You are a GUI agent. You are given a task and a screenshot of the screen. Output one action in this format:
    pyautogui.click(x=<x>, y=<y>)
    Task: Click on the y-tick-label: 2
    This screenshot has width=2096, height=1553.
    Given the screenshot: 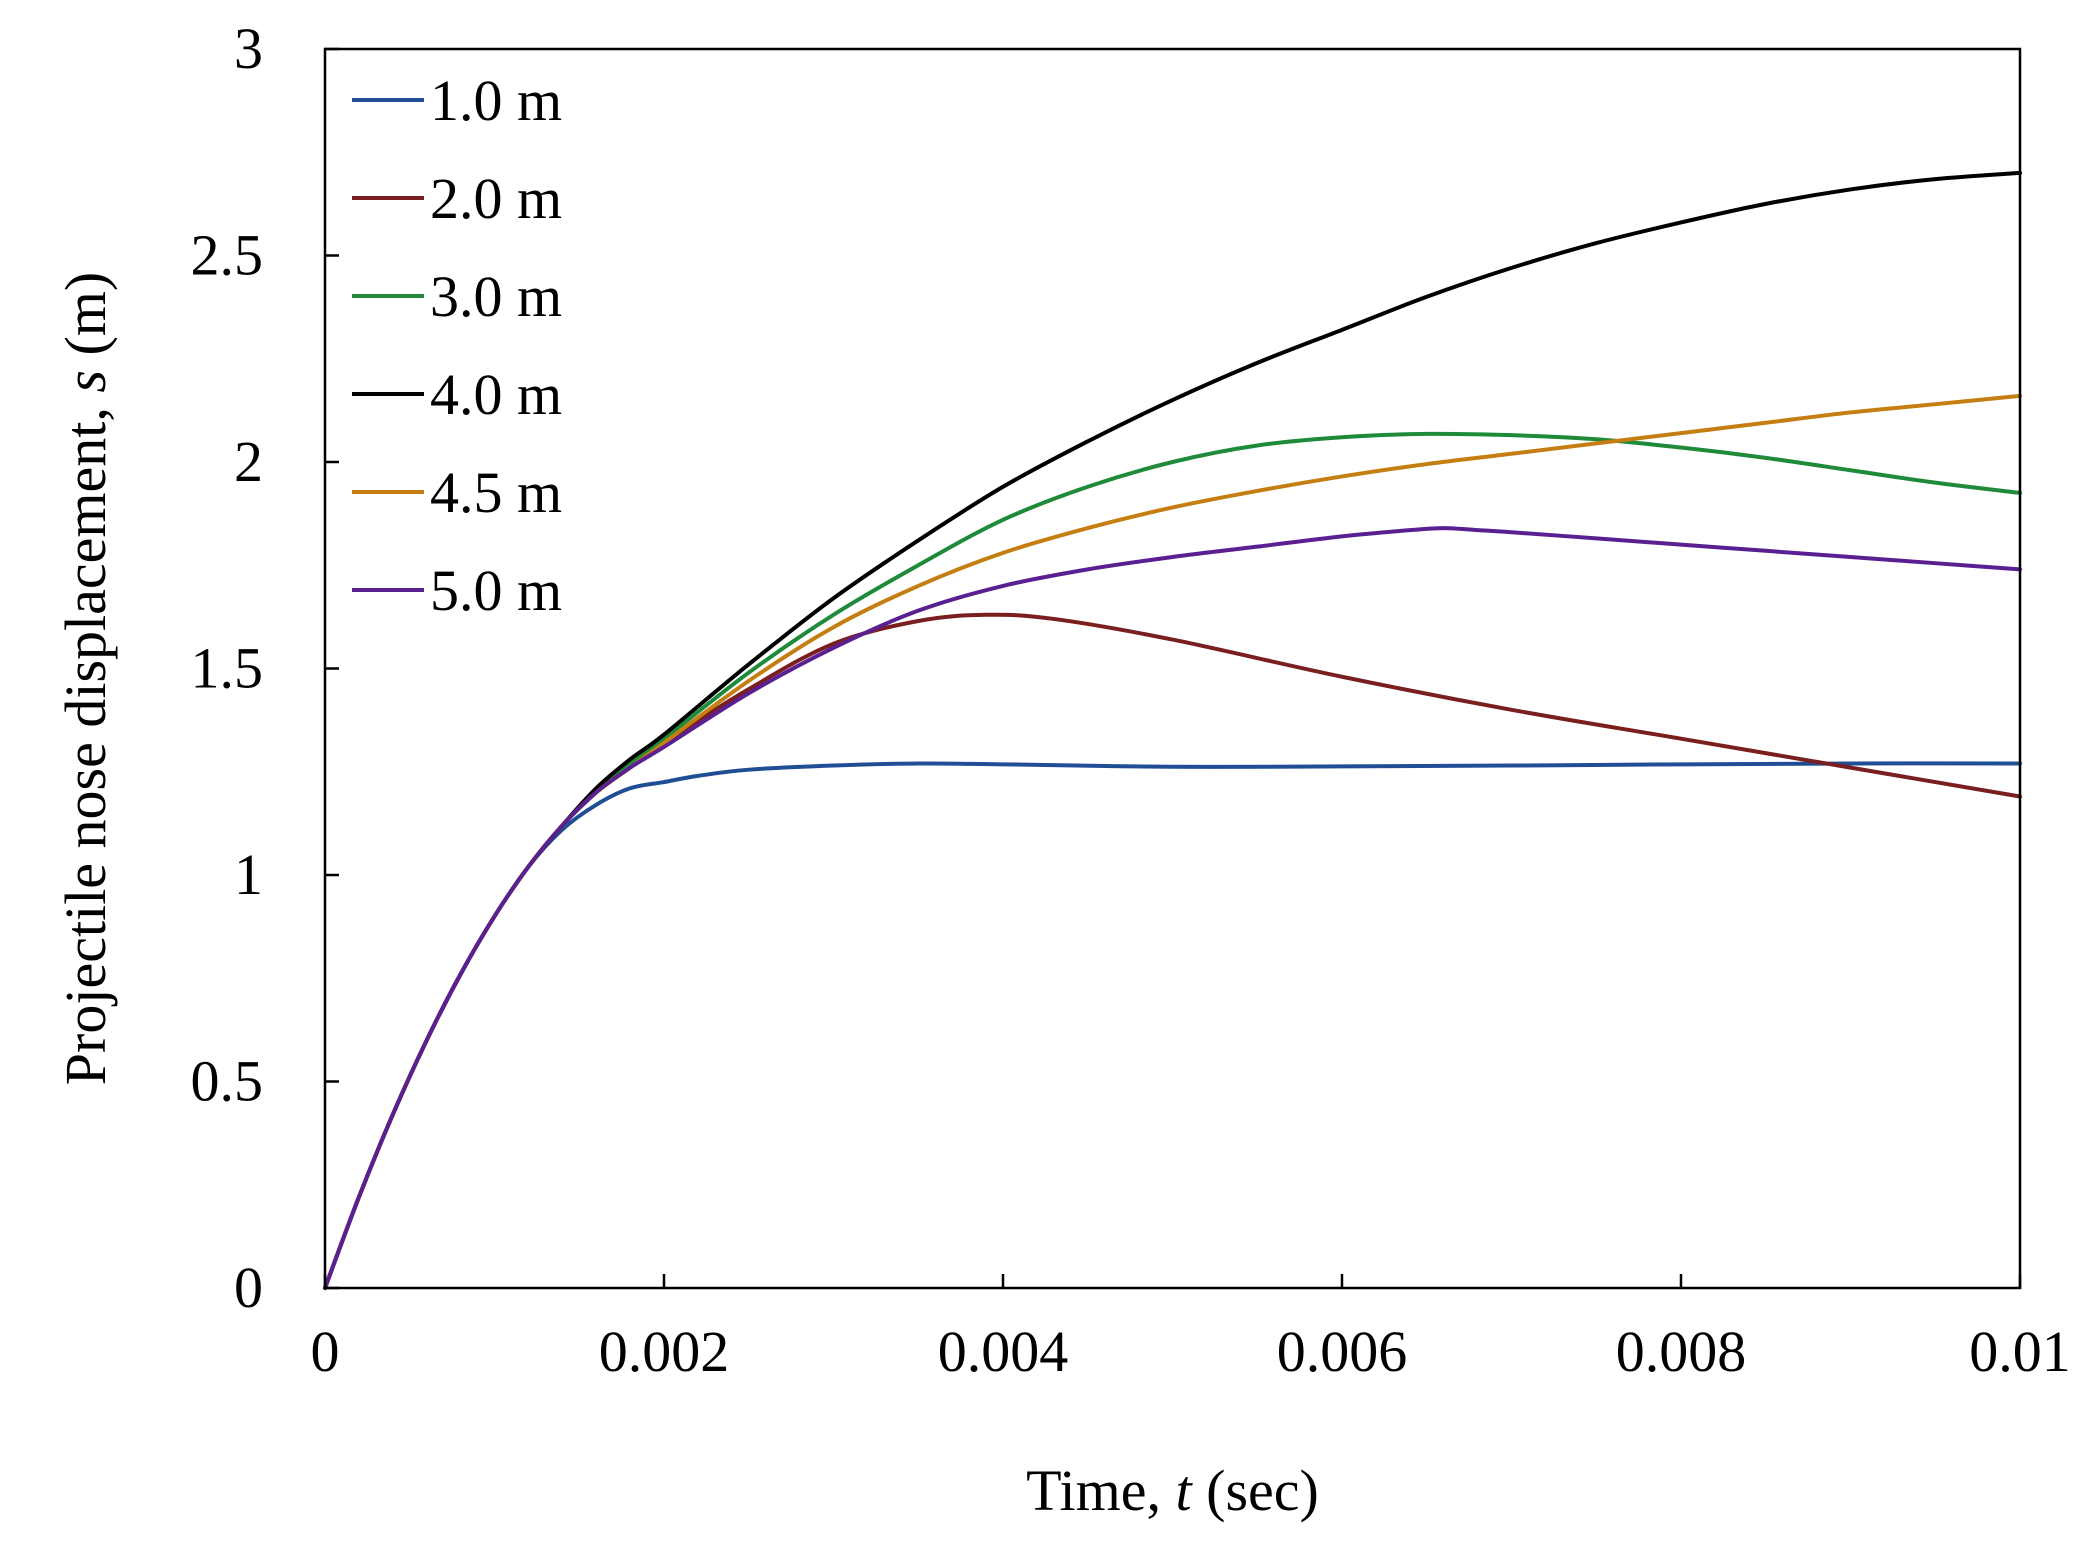 What is the action you would take?
    pyautogui.click(x=248, y=461)
    